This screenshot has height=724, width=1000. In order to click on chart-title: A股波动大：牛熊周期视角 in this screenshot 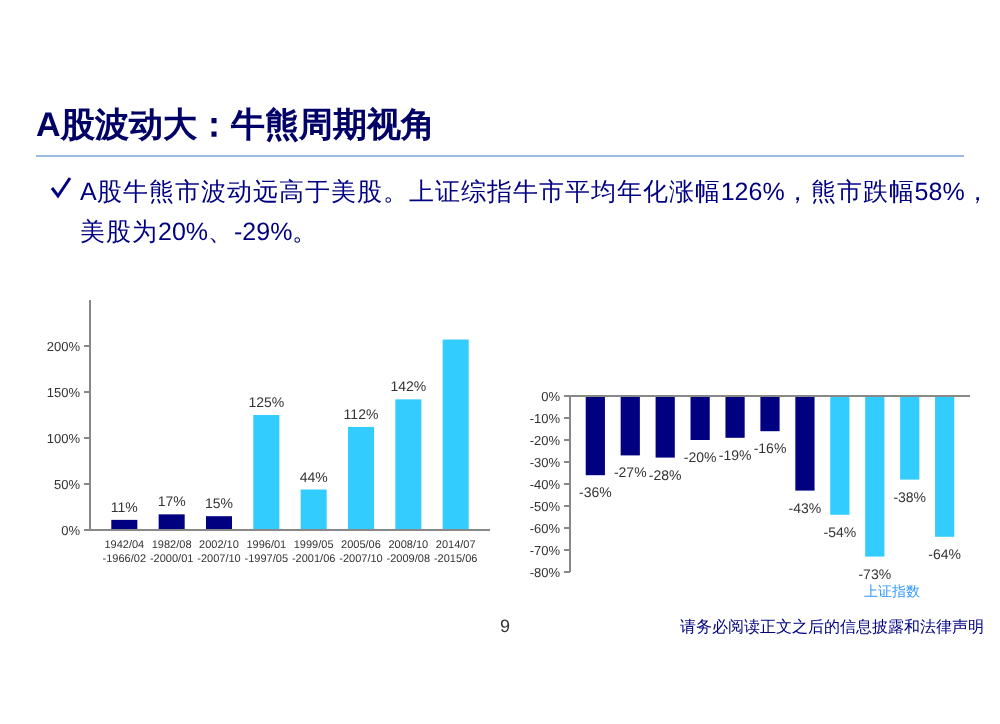, I will do `click(235, 125)`.